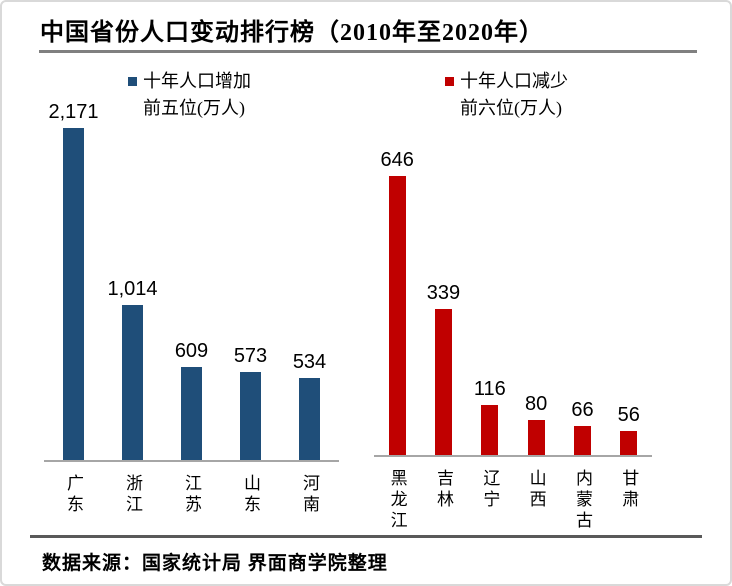  I want to click on bottom-divider, so click(366, 536).